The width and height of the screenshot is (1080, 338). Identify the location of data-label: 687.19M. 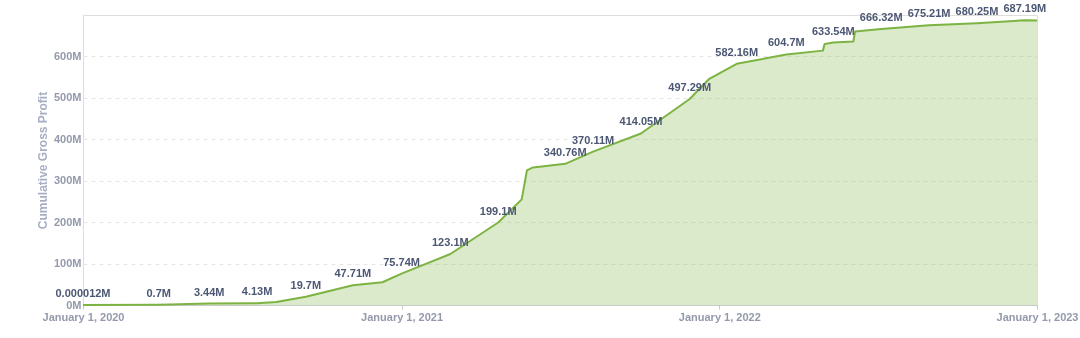
(1025, 8).